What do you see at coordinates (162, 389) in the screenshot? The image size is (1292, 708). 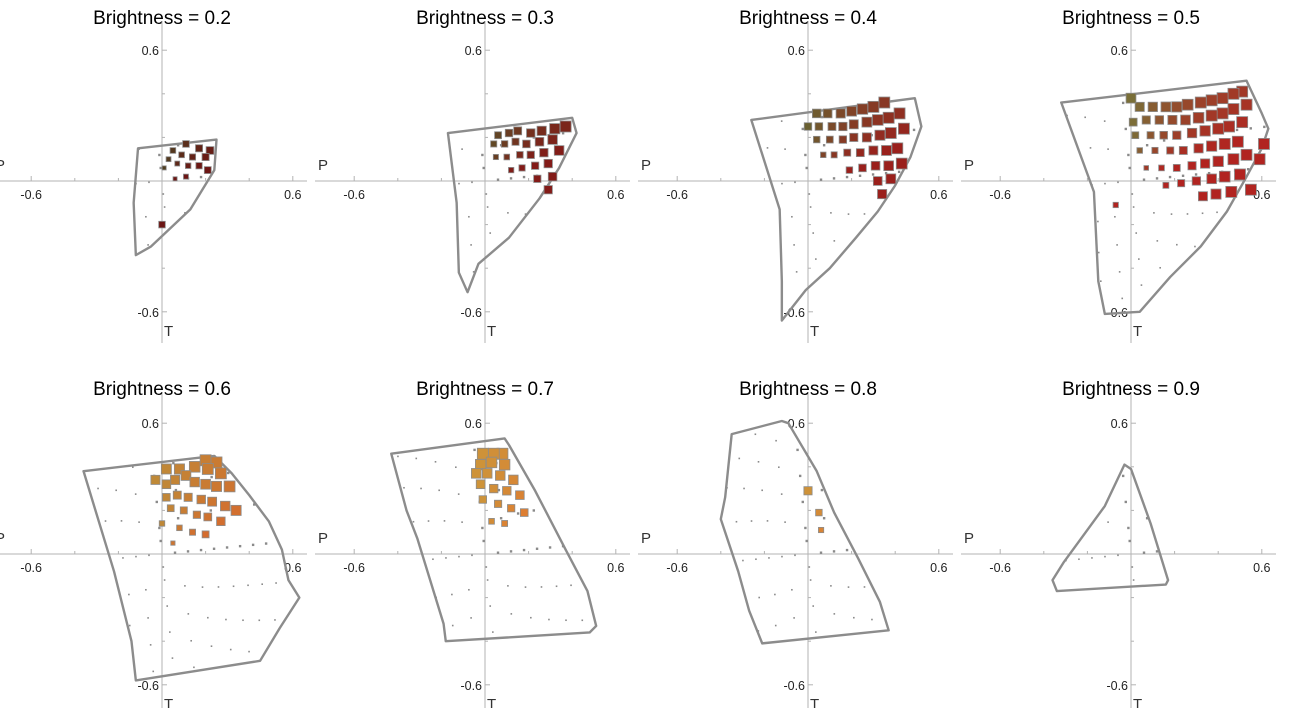 I see `panel-title: Brightness = 0.6` at bounding box center [162, 389].